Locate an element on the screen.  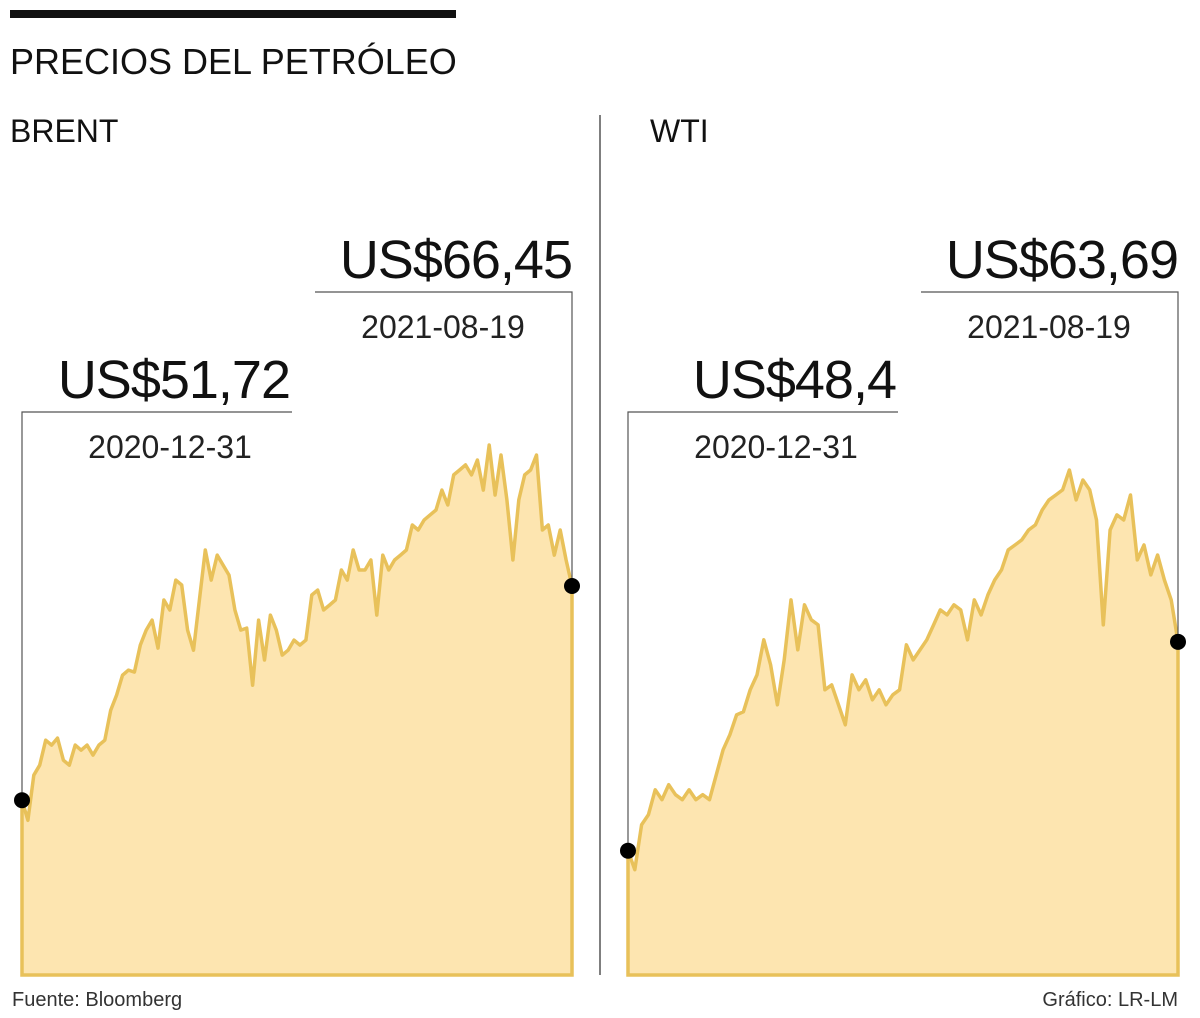
chart-title: PRECIOS DEL PETRÓLEO is located at coordinates (233, 61).